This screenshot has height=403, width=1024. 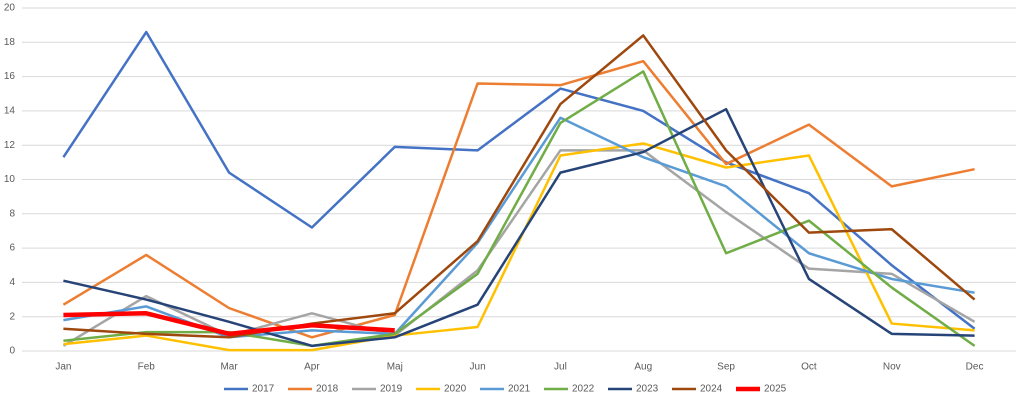 What do you see at coordinates (12, 213) in the screenshot?
I see `y-tick-label: 8` at bounding box center [12, 213].